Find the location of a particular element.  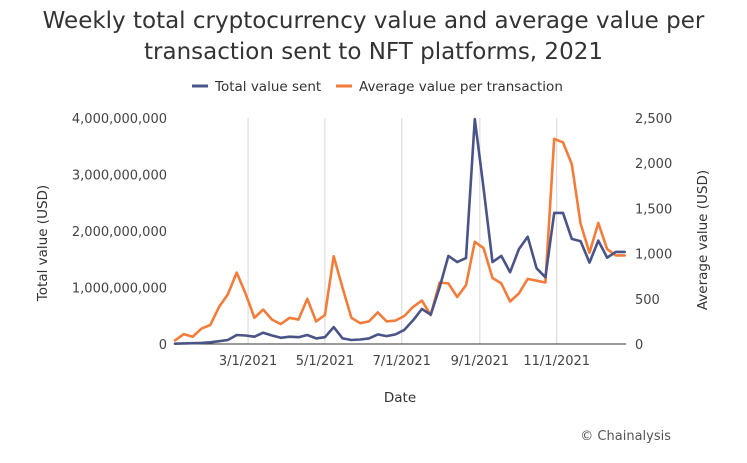

x-tick-label: 7/1/2021 is located at coordinates (402, 361).